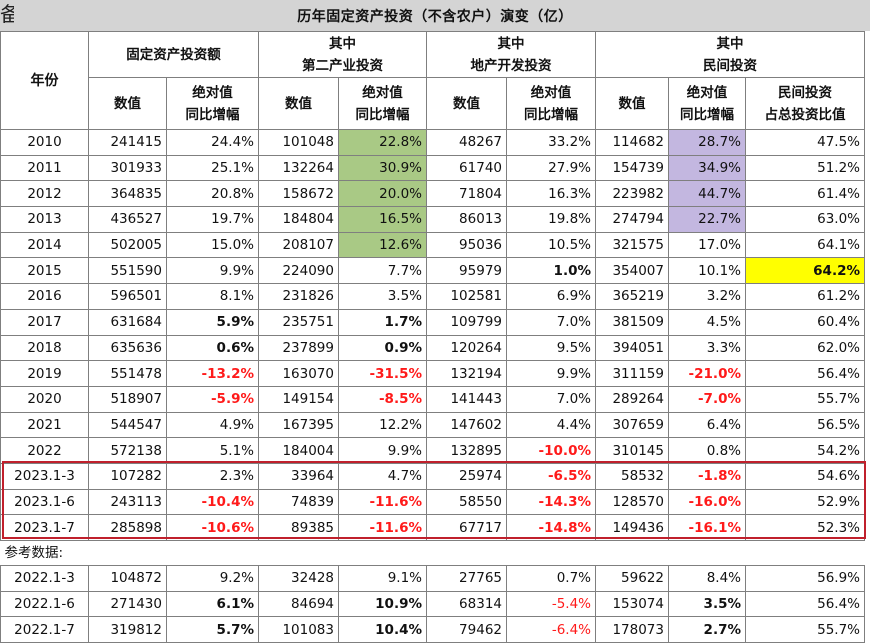 The width and height of the screenshot is (870, 643). Describe the element at coordinates (44, 245) in the screenshot. I see `year-cell: 2014` at that location.